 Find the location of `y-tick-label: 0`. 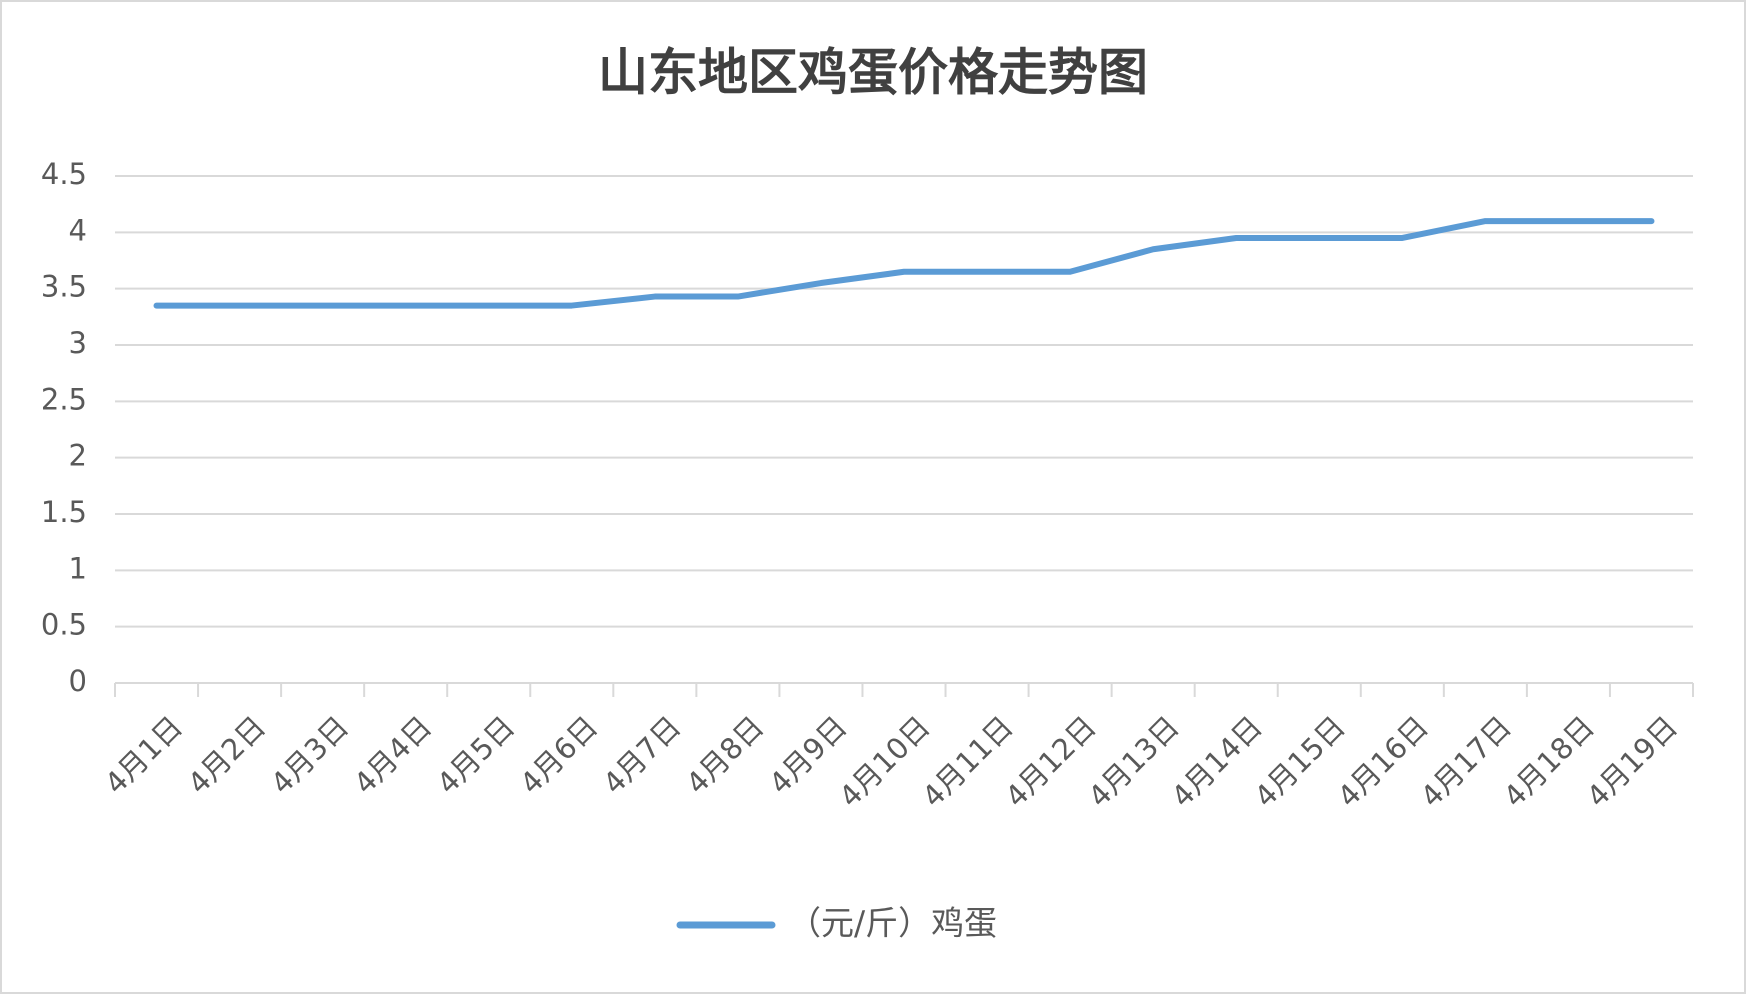

y-tick-label: 0 is located at coordinates (78, 681).